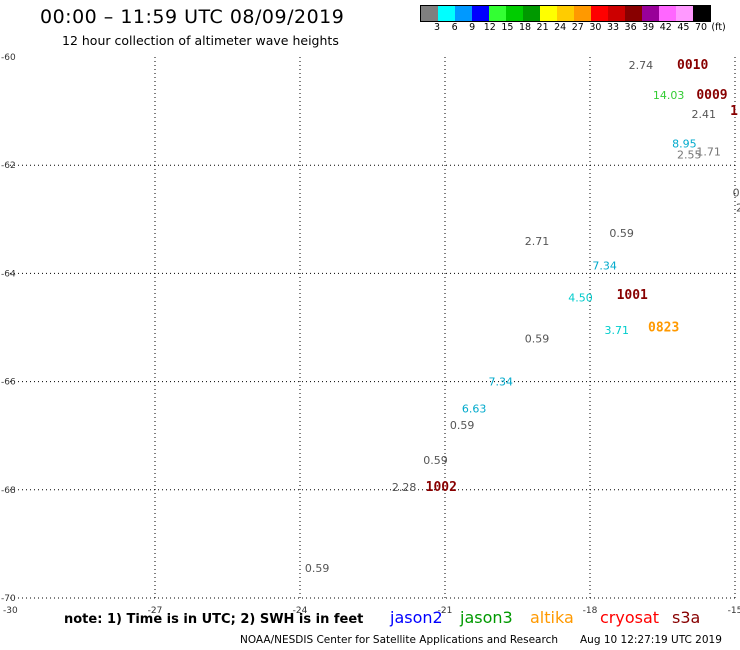 The image size is (740, 650). What do you see at coordinates (8, 58) in the screenshot?
I see `y-tick-label: -60` at bounding box center [8, 58].